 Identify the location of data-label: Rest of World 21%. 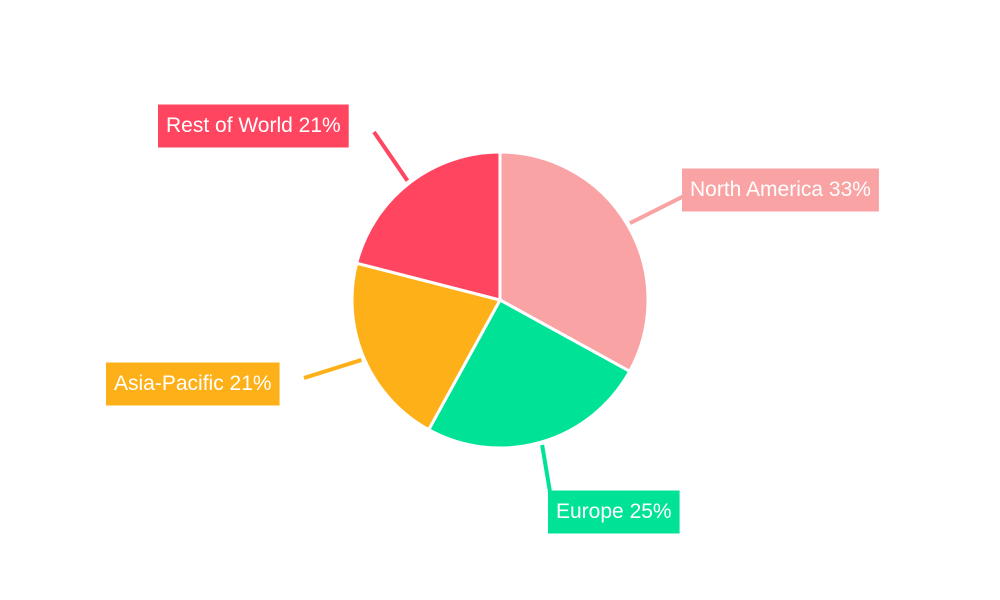
(253, 126).